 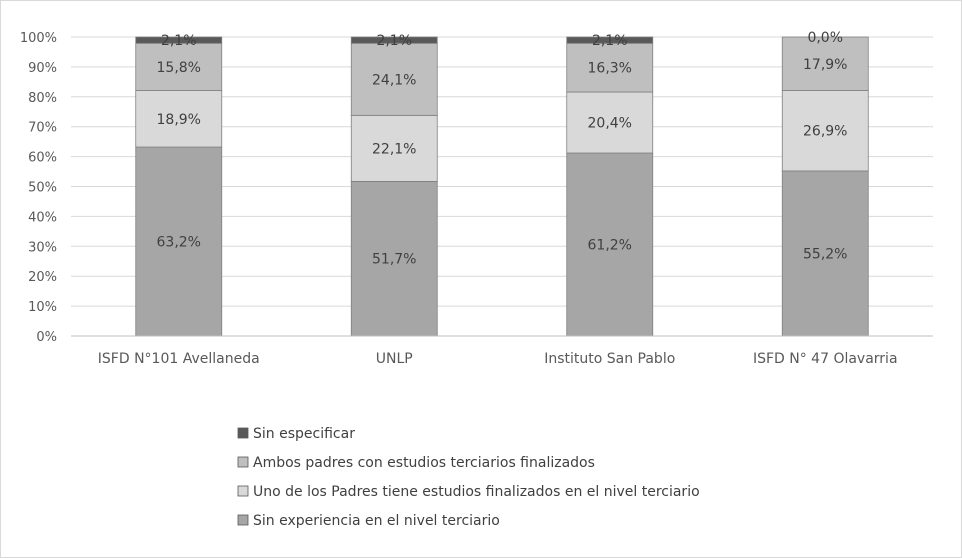 I want to click on data-label: 17,9%, so click(x=825, y=65).